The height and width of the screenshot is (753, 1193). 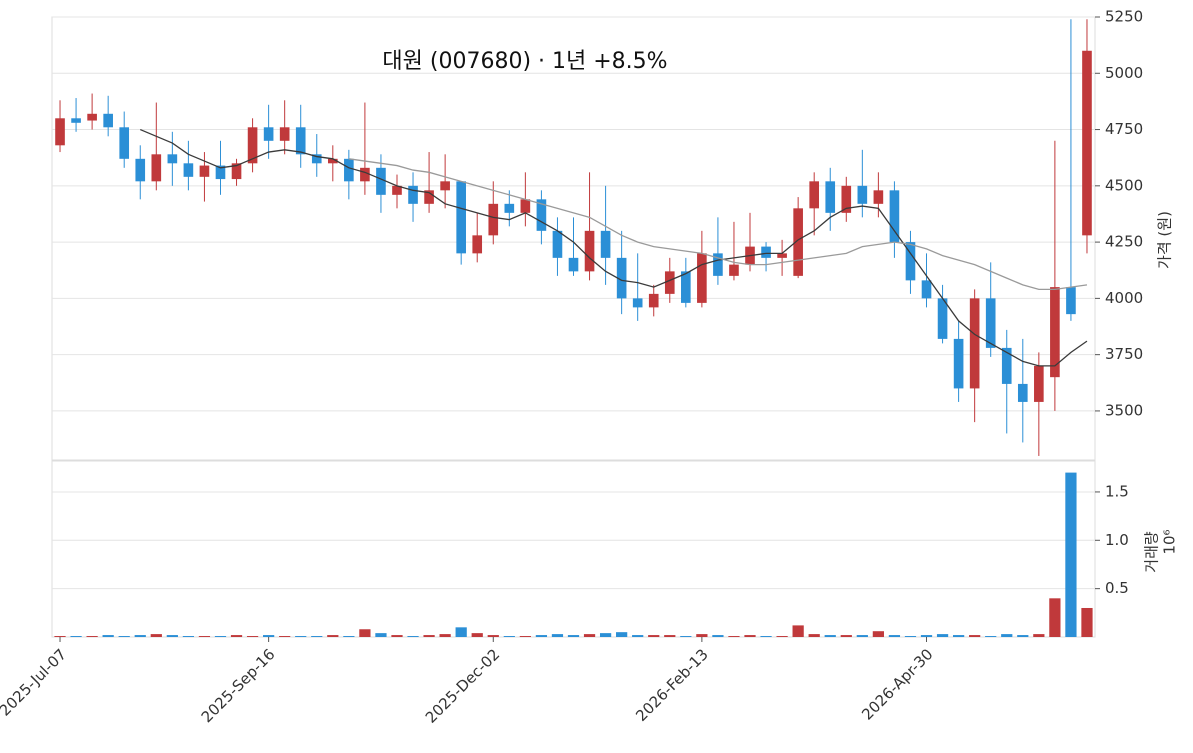 I want to click on y-tick-label: 4250, so click(x=1124, y=242).